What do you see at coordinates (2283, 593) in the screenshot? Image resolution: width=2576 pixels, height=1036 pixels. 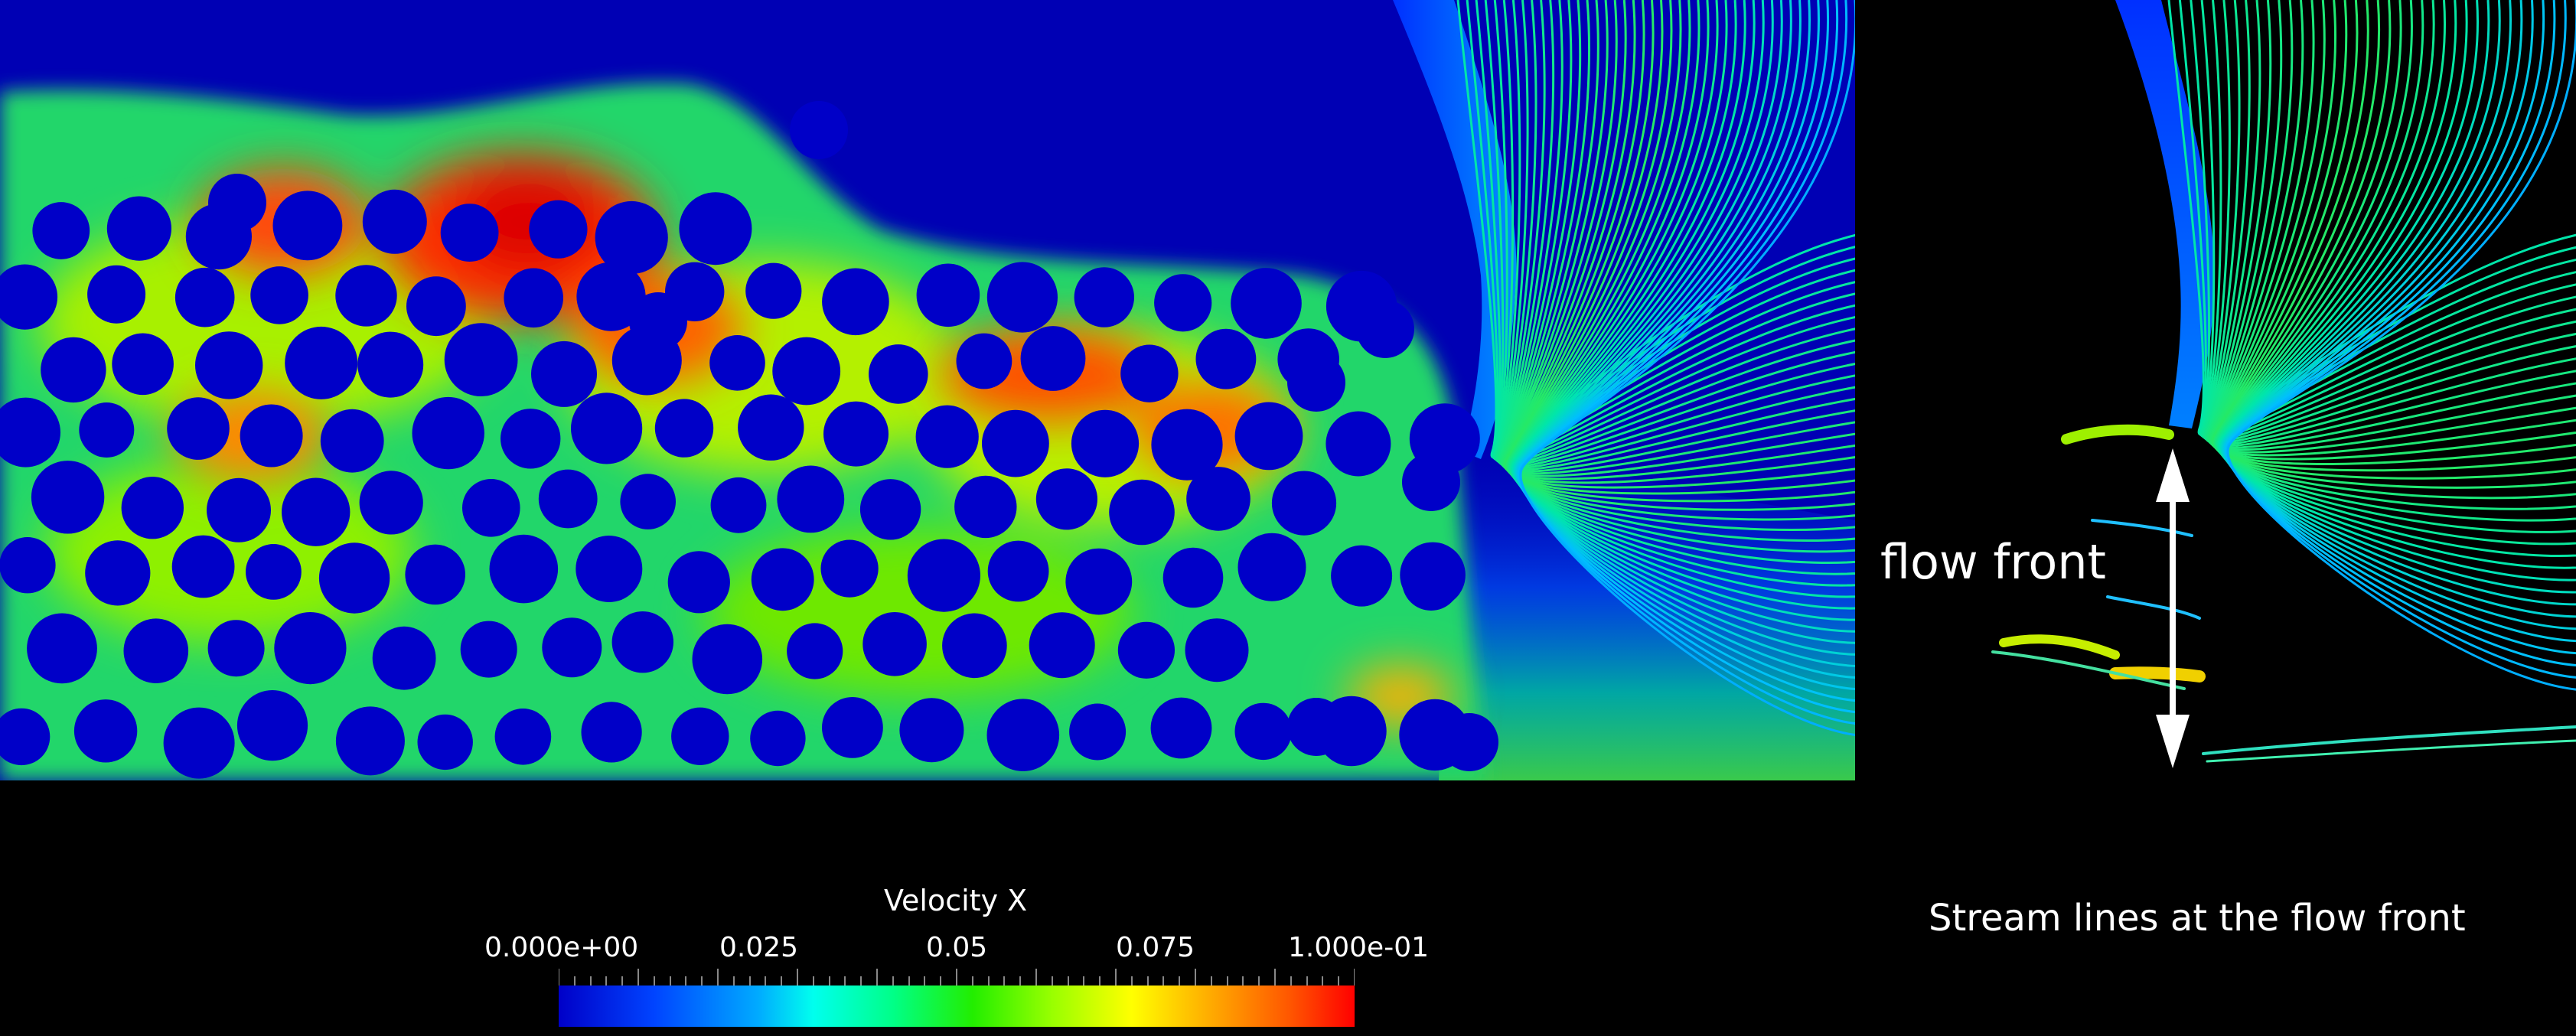 I see `side-stream-fragments` at bounding box center [2283, 593].